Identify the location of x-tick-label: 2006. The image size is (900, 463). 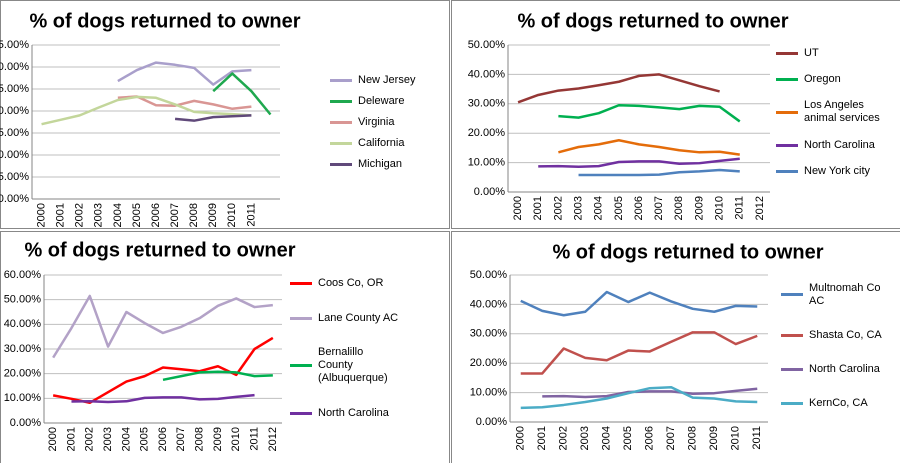
(156, 215).